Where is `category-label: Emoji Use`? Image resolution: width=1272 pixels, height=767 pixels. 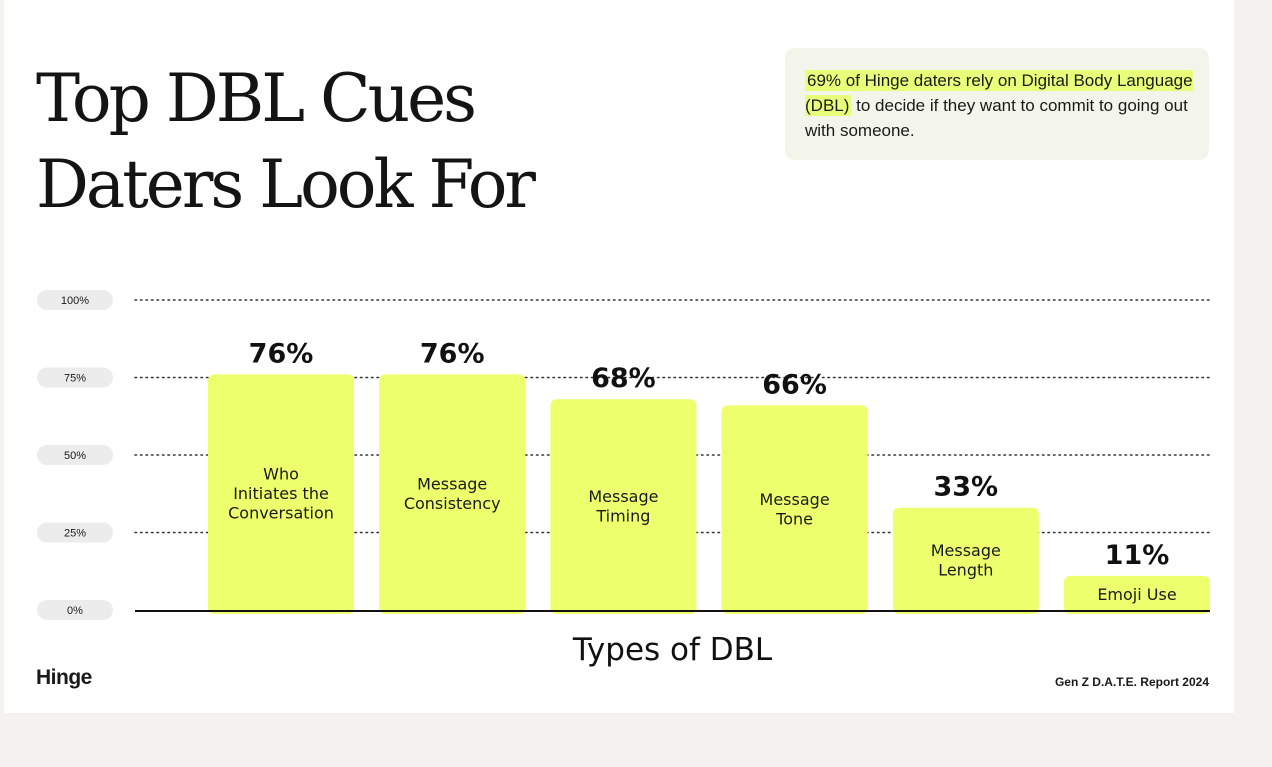
category-label: Emoji Use is located at coordinates (1136, 594).